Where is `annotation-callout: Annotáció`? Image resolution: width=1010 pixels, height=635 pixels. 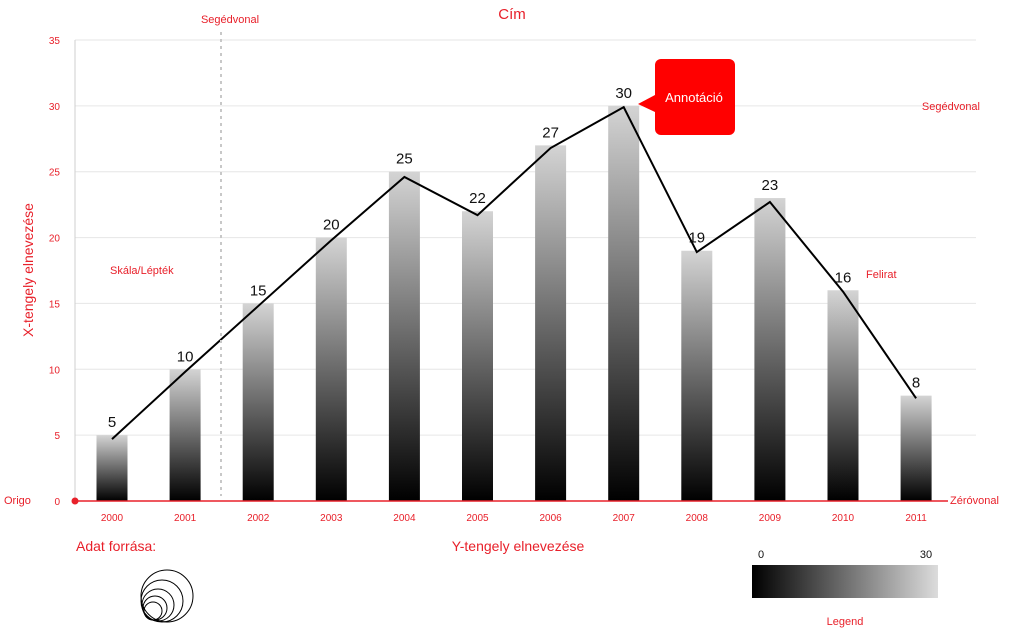
annotation-callout: Annotáció is located at coordinates (686, 97).